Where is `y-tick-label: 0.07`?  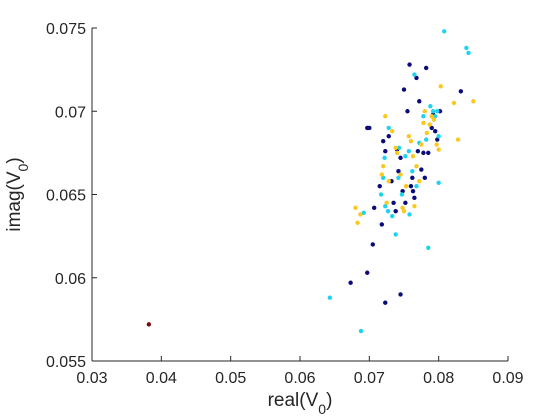
y-tick-label: 0.07 is located at coordinates (70, 112).